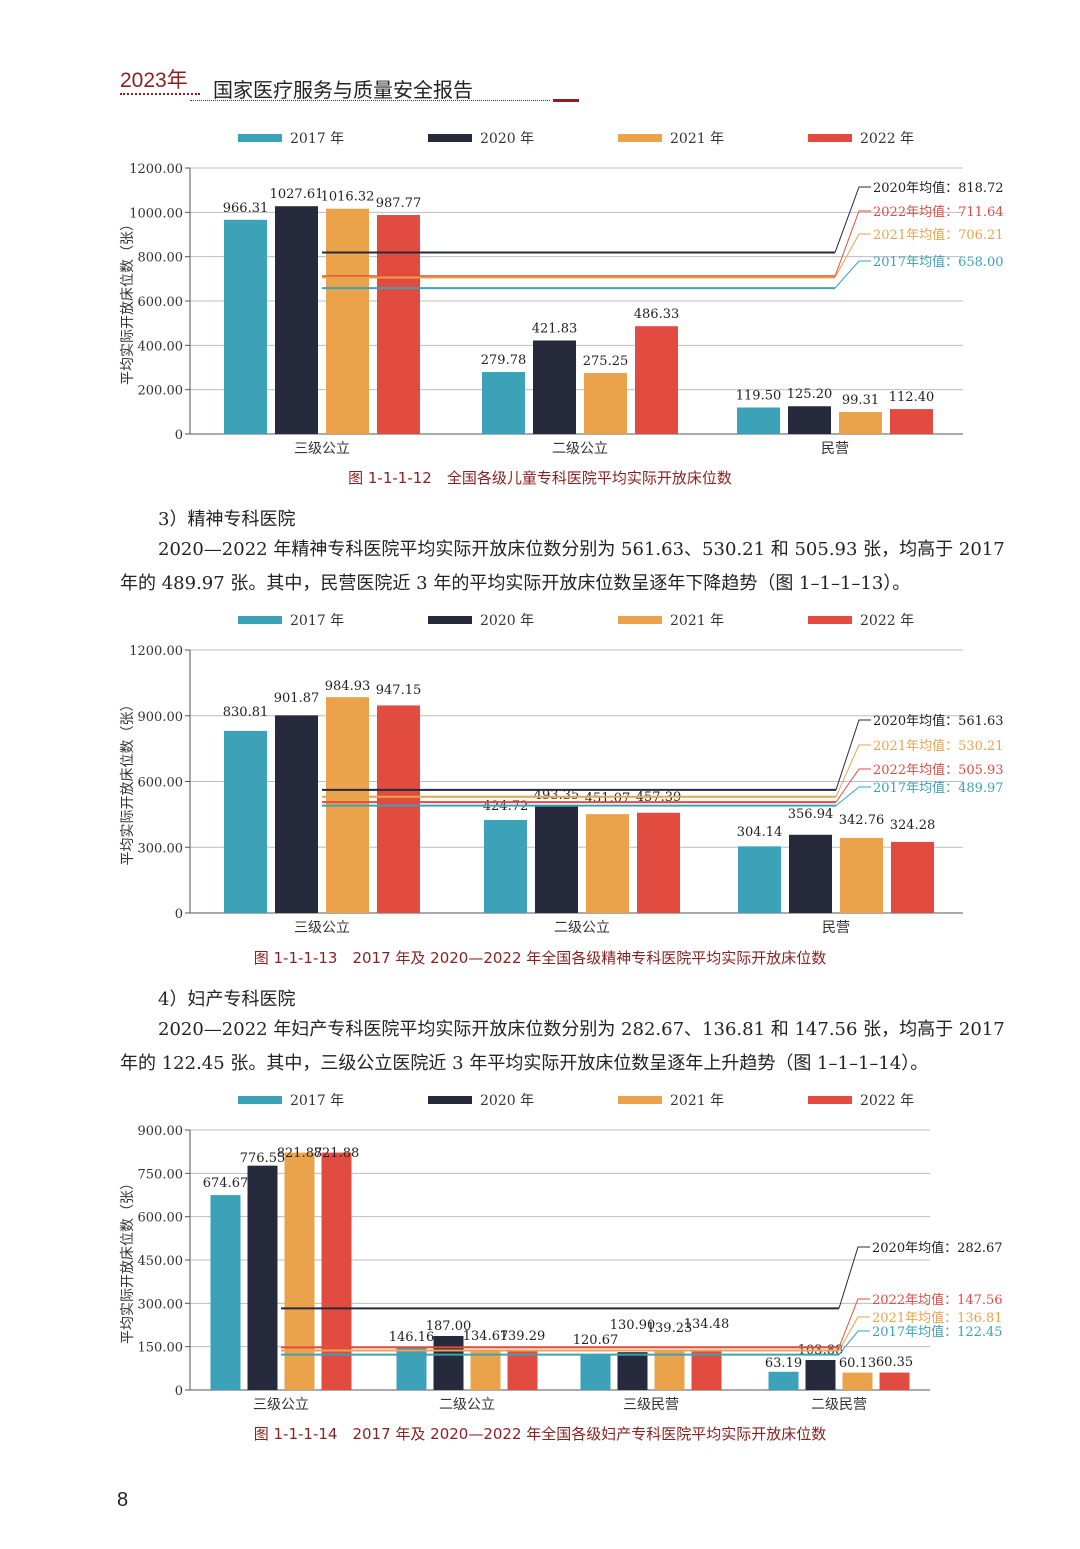  What do you see at coordinates (161, 391) in the screenshot?
I see `y-tick-label: 200.00` at bounding box center [161, 391].